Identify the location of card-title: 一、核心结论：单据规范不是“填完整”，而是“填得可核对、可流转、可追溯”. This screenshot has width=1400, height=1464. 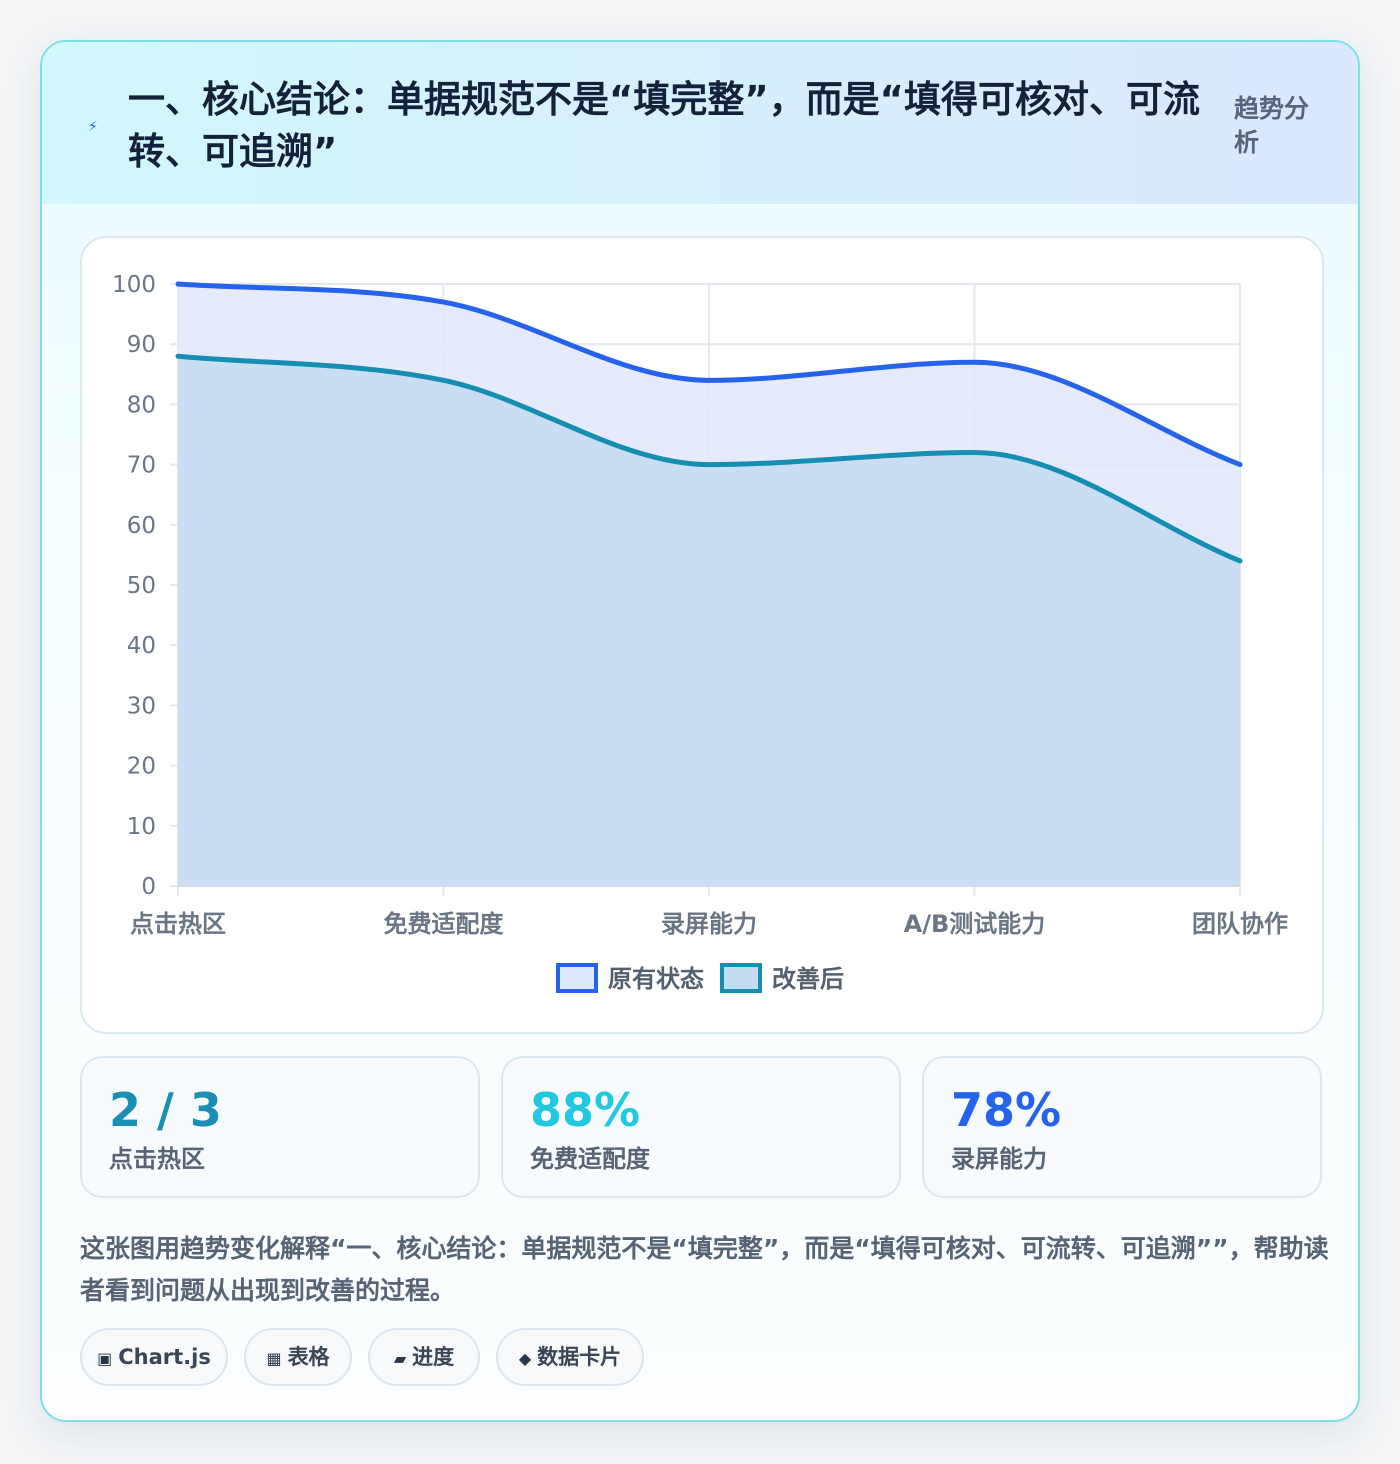
(664, 125).